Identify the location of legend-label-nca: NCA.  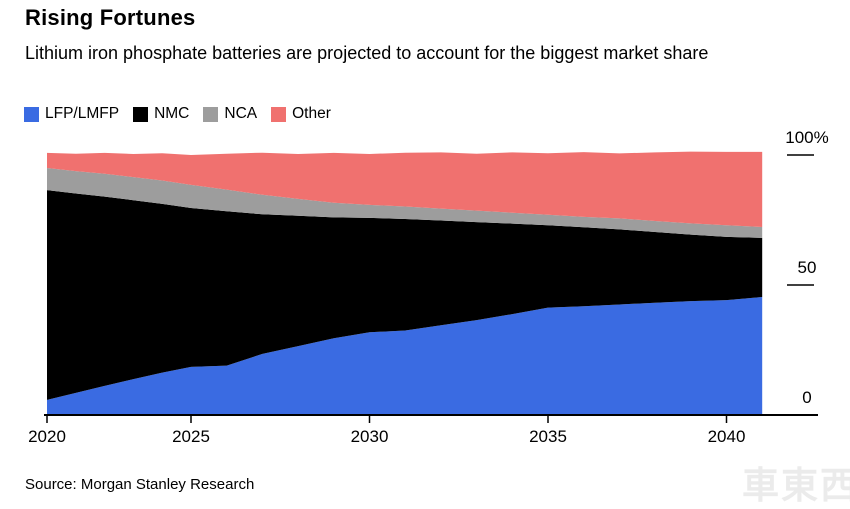
(241, 113).